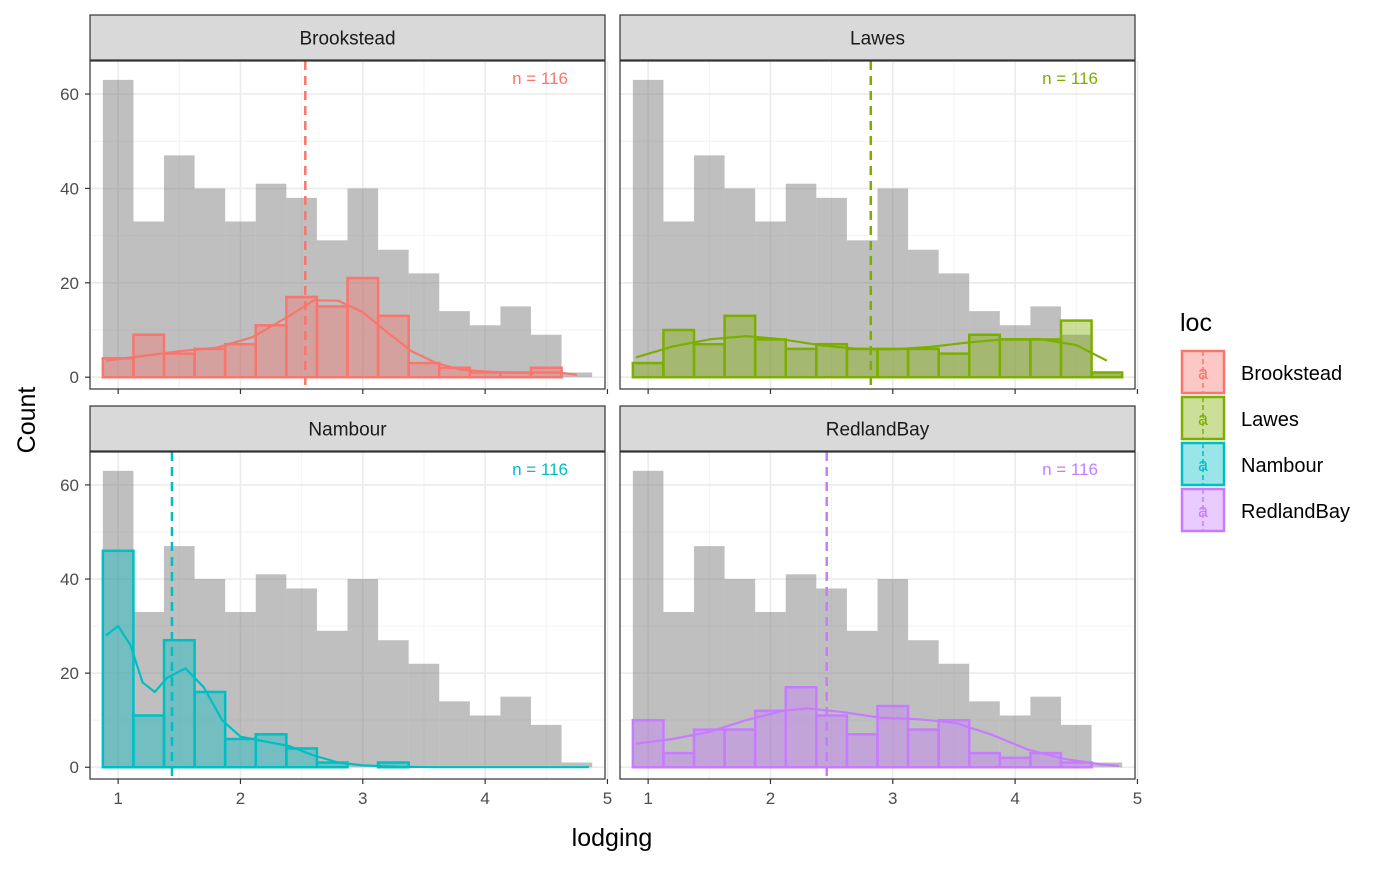 The width and height of the screenshot is (1400, 871). I want to click on facet-strip-label: RedlandBay, so click(878, 430).